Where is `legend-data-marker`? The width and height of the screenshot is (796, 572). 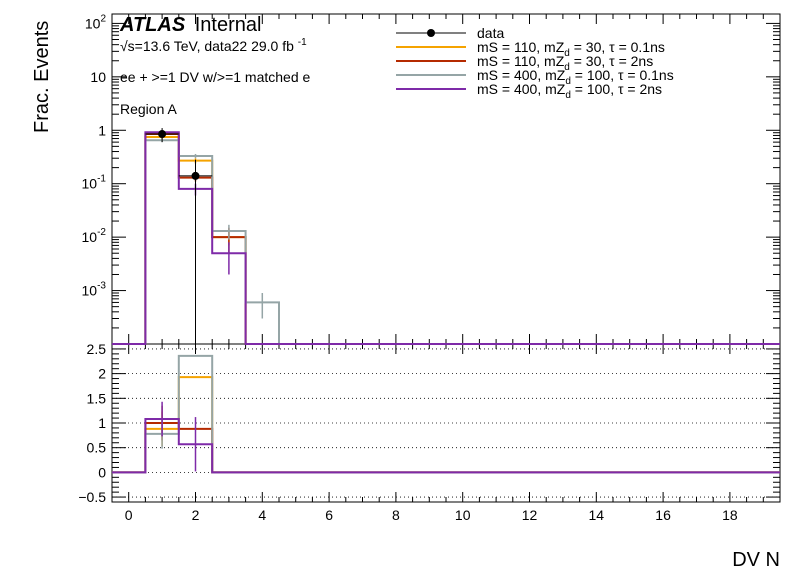 legend-data-marker is located at coordinates (431, 33).